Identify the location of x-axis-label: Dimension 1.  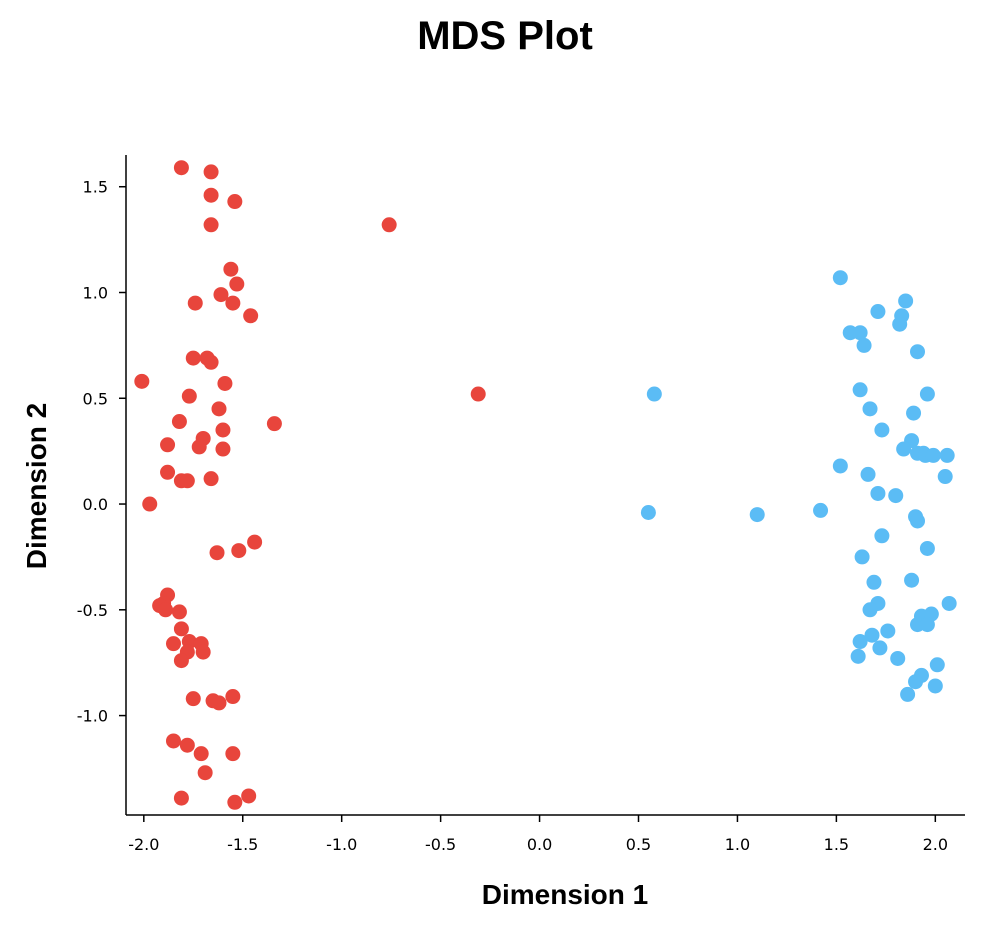
(565, 894).